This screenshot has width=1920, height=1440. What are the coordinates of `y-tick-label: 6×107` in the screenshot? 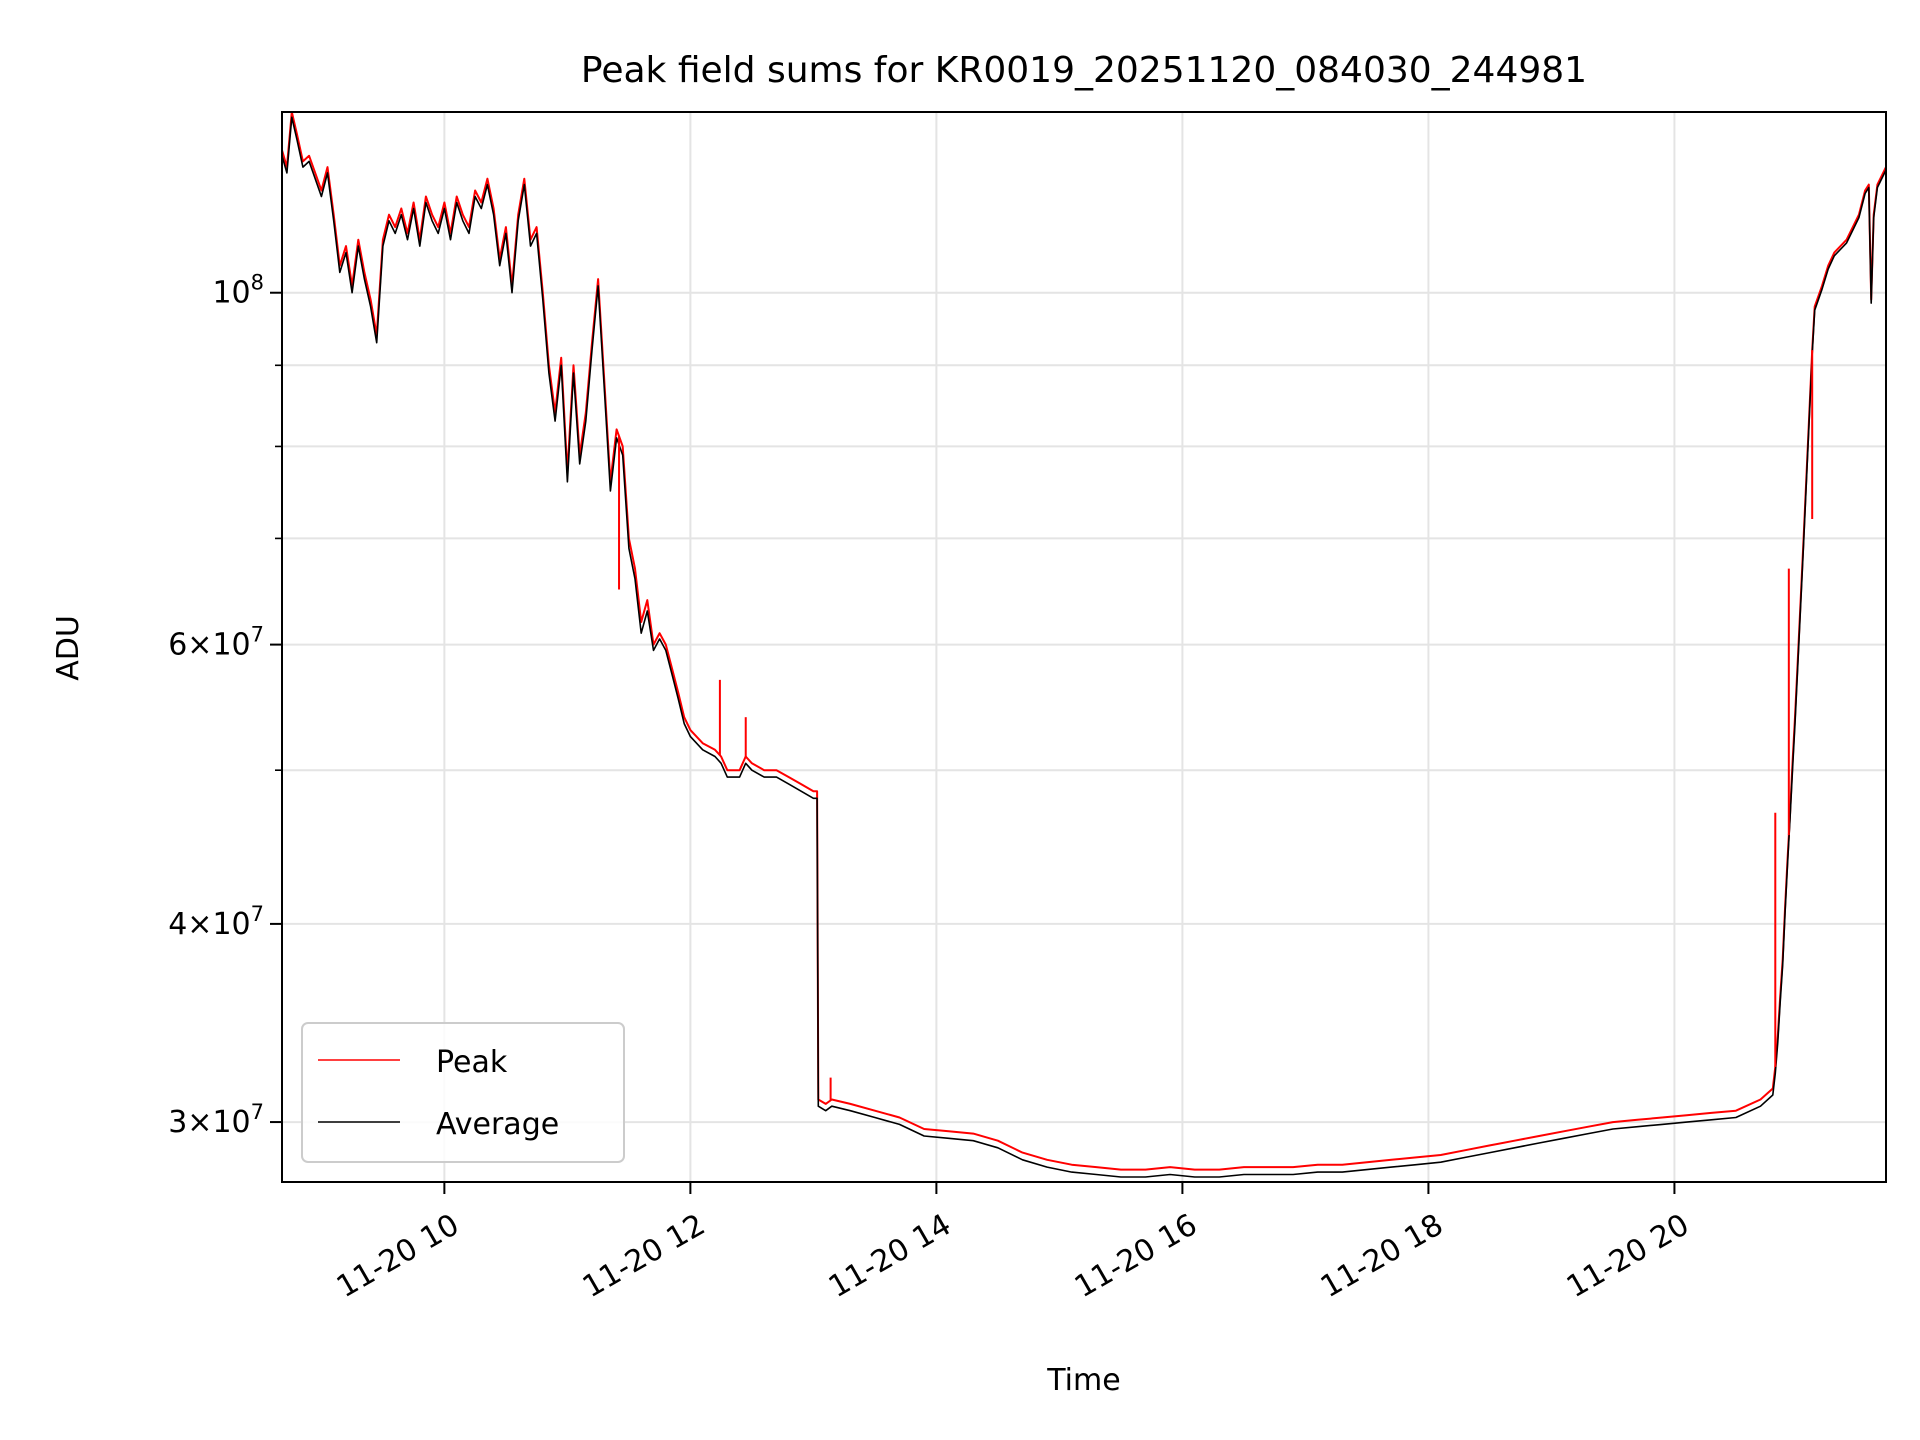 It's located at (216, 643).